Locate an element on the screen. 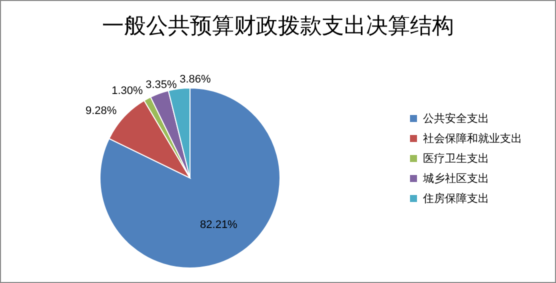 The height and width of the screenshot is (283, 556). legend-label: 住房保障支出 is located at coordinates (456, 198).